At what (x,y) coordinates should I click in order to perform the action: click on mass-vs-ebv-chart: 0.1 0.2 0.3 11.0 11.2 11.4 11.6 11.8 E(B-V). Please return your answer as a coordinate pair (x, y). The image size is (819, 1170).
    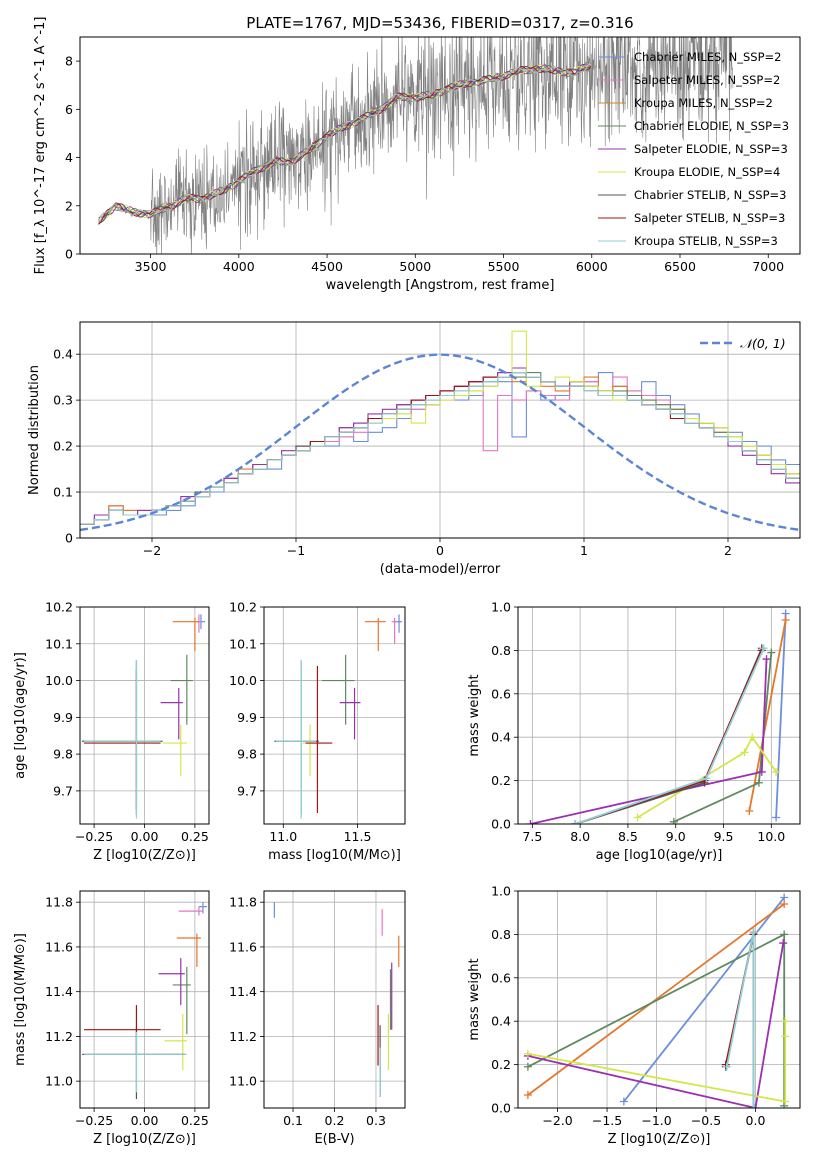
    Looking at the image, I should click on (317, 1018).